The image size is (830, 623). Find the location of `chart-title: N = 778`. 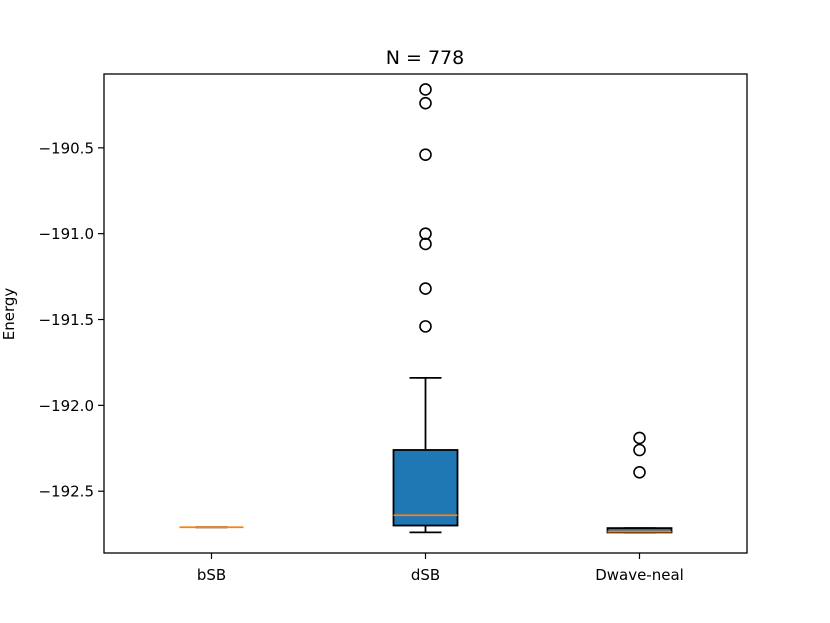

chart-title: N = 778 is located at coordinates (425, 58).